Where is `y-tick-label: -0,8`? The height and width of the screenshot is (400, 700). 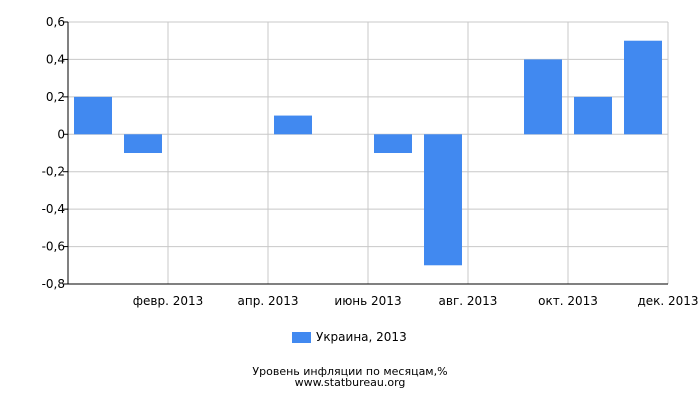 y-tick-label: -0,8 is located at coordinates (53, 284).